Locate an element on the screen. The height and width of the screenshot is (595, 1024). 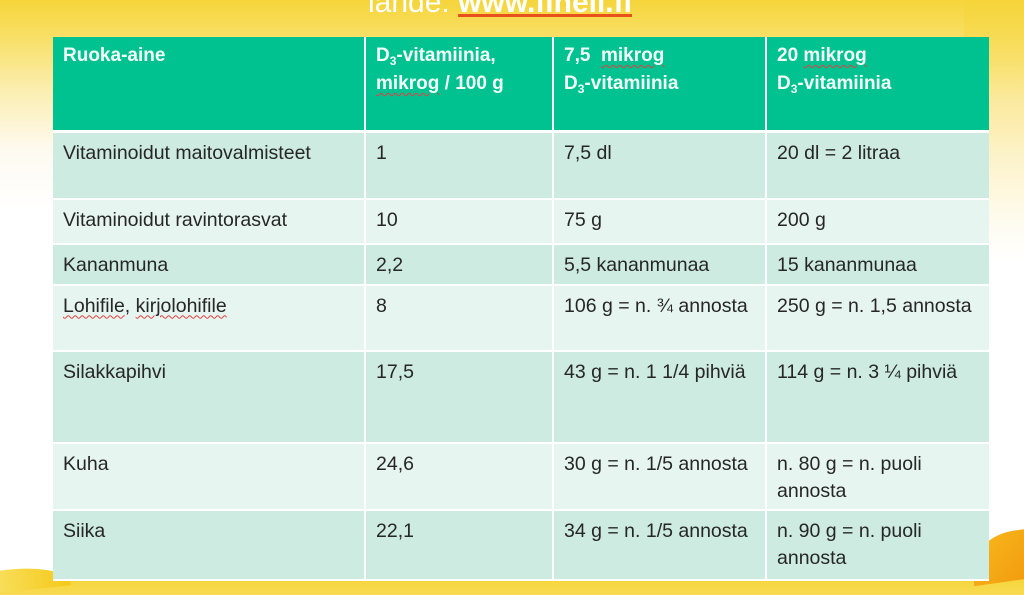
cell-d3-per-100g: 2,2 is located at coordinates (459, 264).